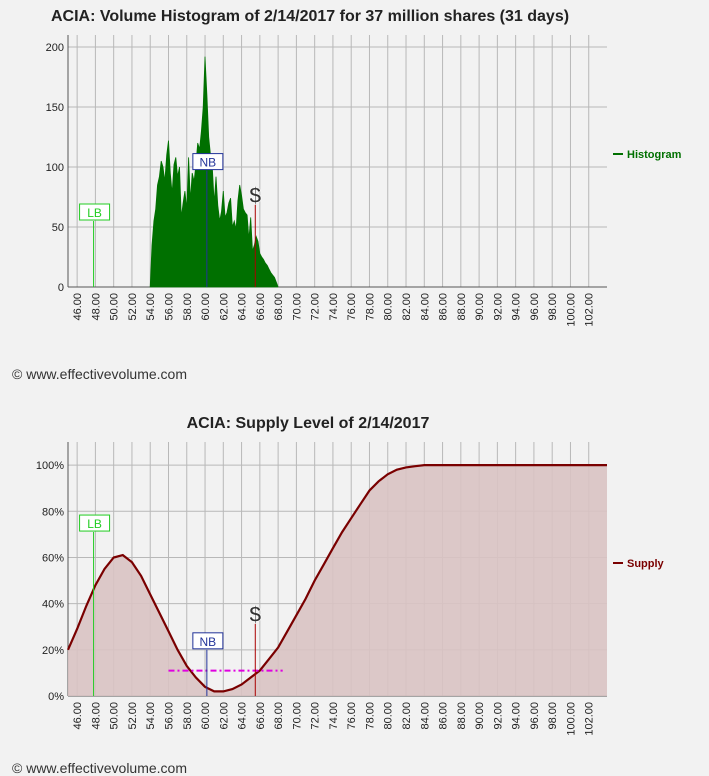 The image size is (709, 776). What do you see at coordinates (55, 168) in the screenshot?
I see `y-tick-label: 100` at bounding box center [55, 168].